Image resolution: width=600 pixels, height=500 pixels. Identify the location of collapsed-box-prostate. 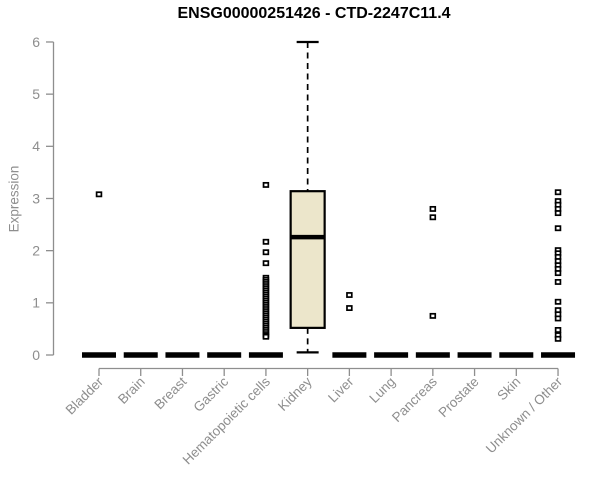
(474, 355).